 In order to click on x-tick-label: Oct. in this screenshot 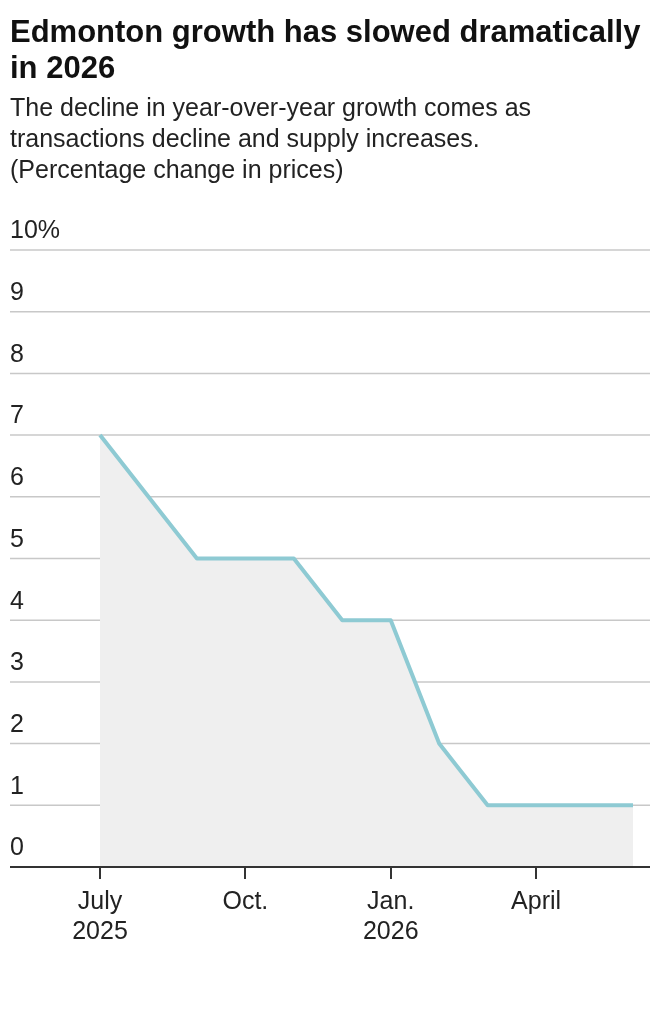, I will do `click(245, 899)`.